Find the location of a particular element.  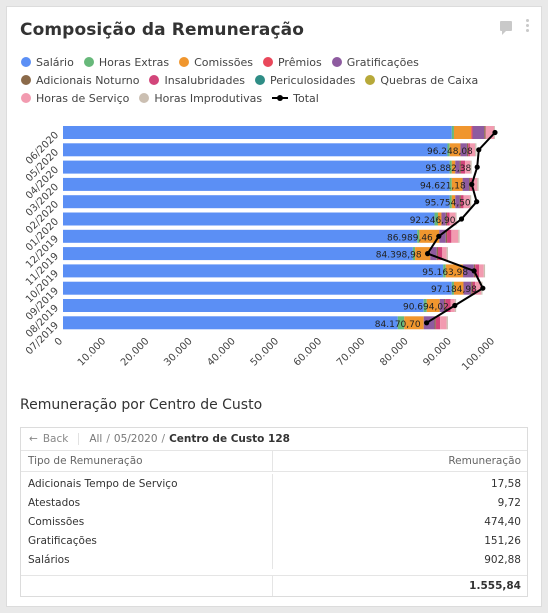

breadcrumb-period: 05/2020 is located at coordinates (135, 439).